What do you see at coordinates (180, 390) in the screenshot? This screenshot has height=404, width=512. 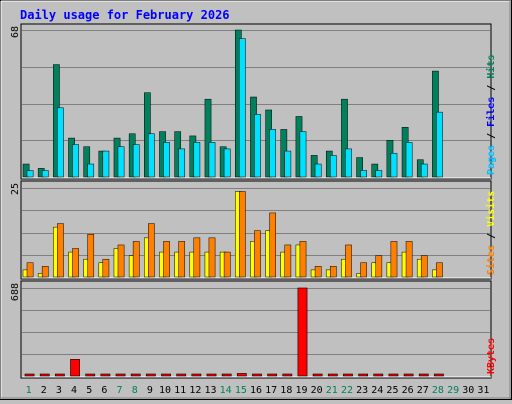 I see `x-label-day-11: 11` at bounding box center [180, 390].